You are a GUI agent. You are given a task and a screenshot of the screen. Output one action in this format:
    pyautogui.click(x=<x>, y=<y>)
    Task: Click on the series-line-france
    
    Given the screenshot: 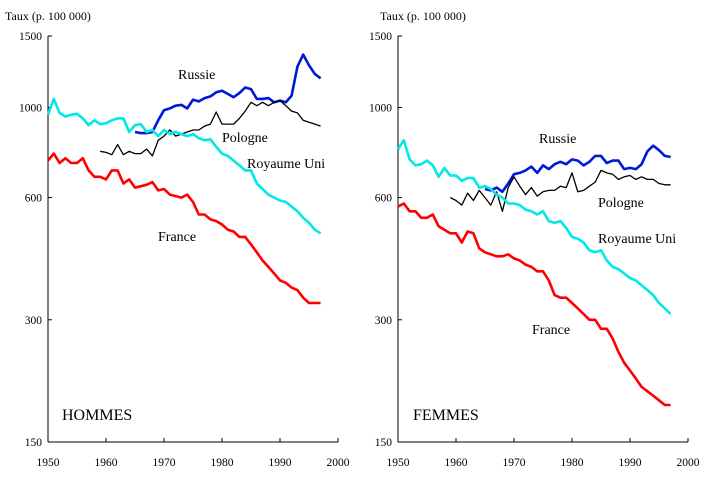 What is the action you would take?
    pyautogui.click(x=183, y=228)
    